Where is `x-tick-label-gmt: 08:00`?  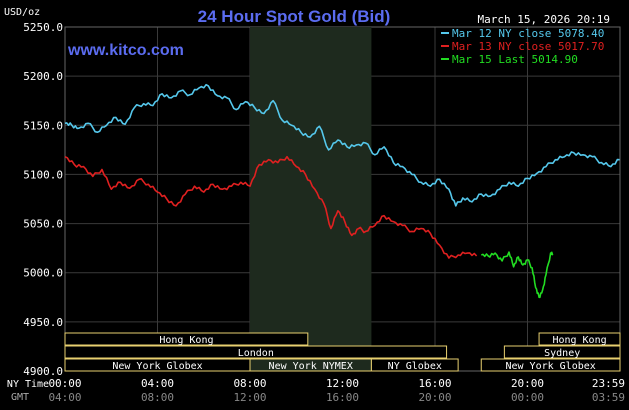
x-tick-label-gmt: 08:00 is located at coordinates (157, 397).